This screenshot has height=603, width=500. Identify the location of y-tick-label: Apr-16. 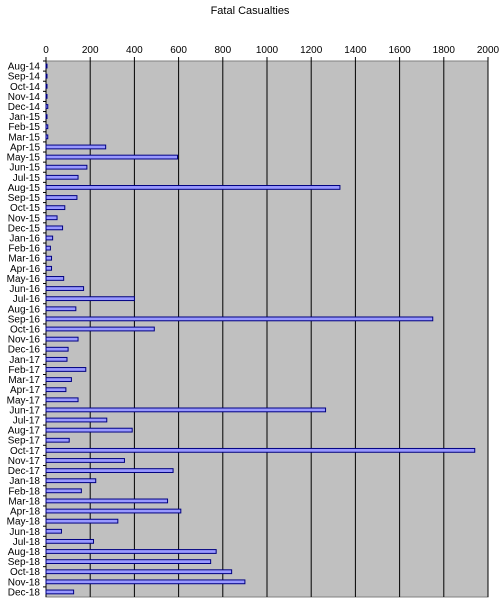
(25, 269).